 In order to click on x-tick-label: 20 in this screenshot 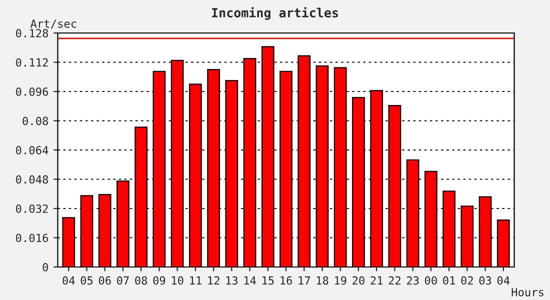, I will do `click(358, 280)`.